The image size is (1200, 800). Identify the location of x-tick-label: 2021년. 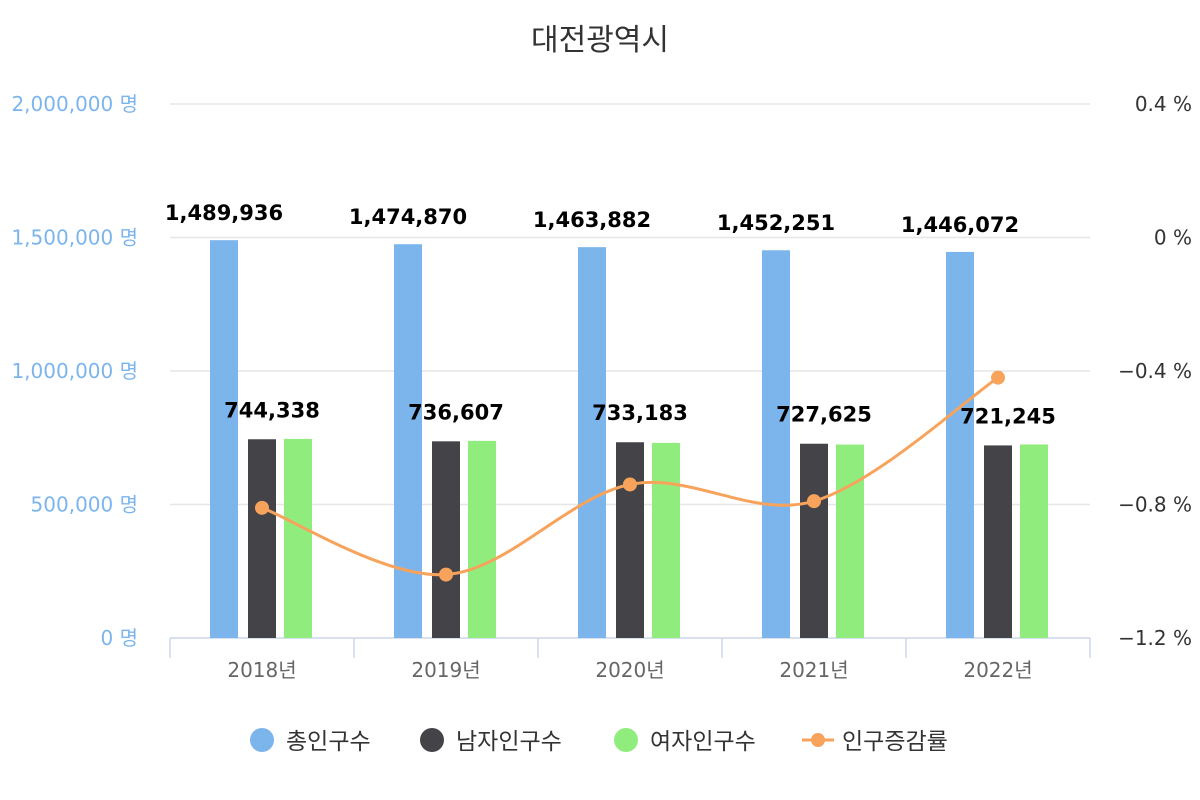
(813, 670).